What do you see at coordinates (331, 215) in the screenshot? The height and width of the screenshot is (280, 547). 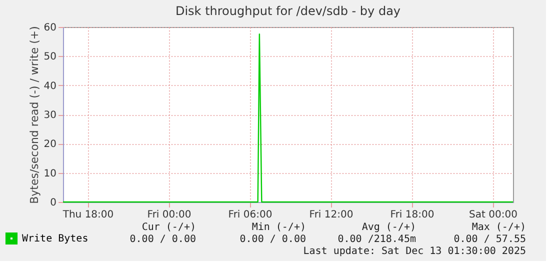 I see `x-tick-label: Fri 12:00` at bounding box center [331, 215].